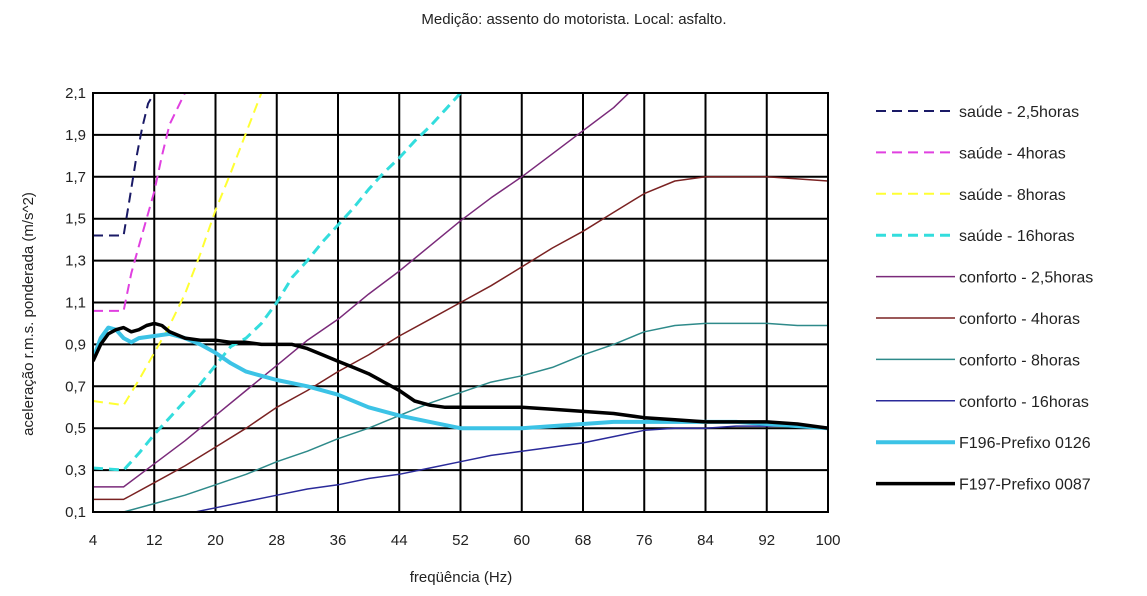 This screenshot has width=1147, height=596. I want to click on y-tick-label: 1,3, so click(75, 261).